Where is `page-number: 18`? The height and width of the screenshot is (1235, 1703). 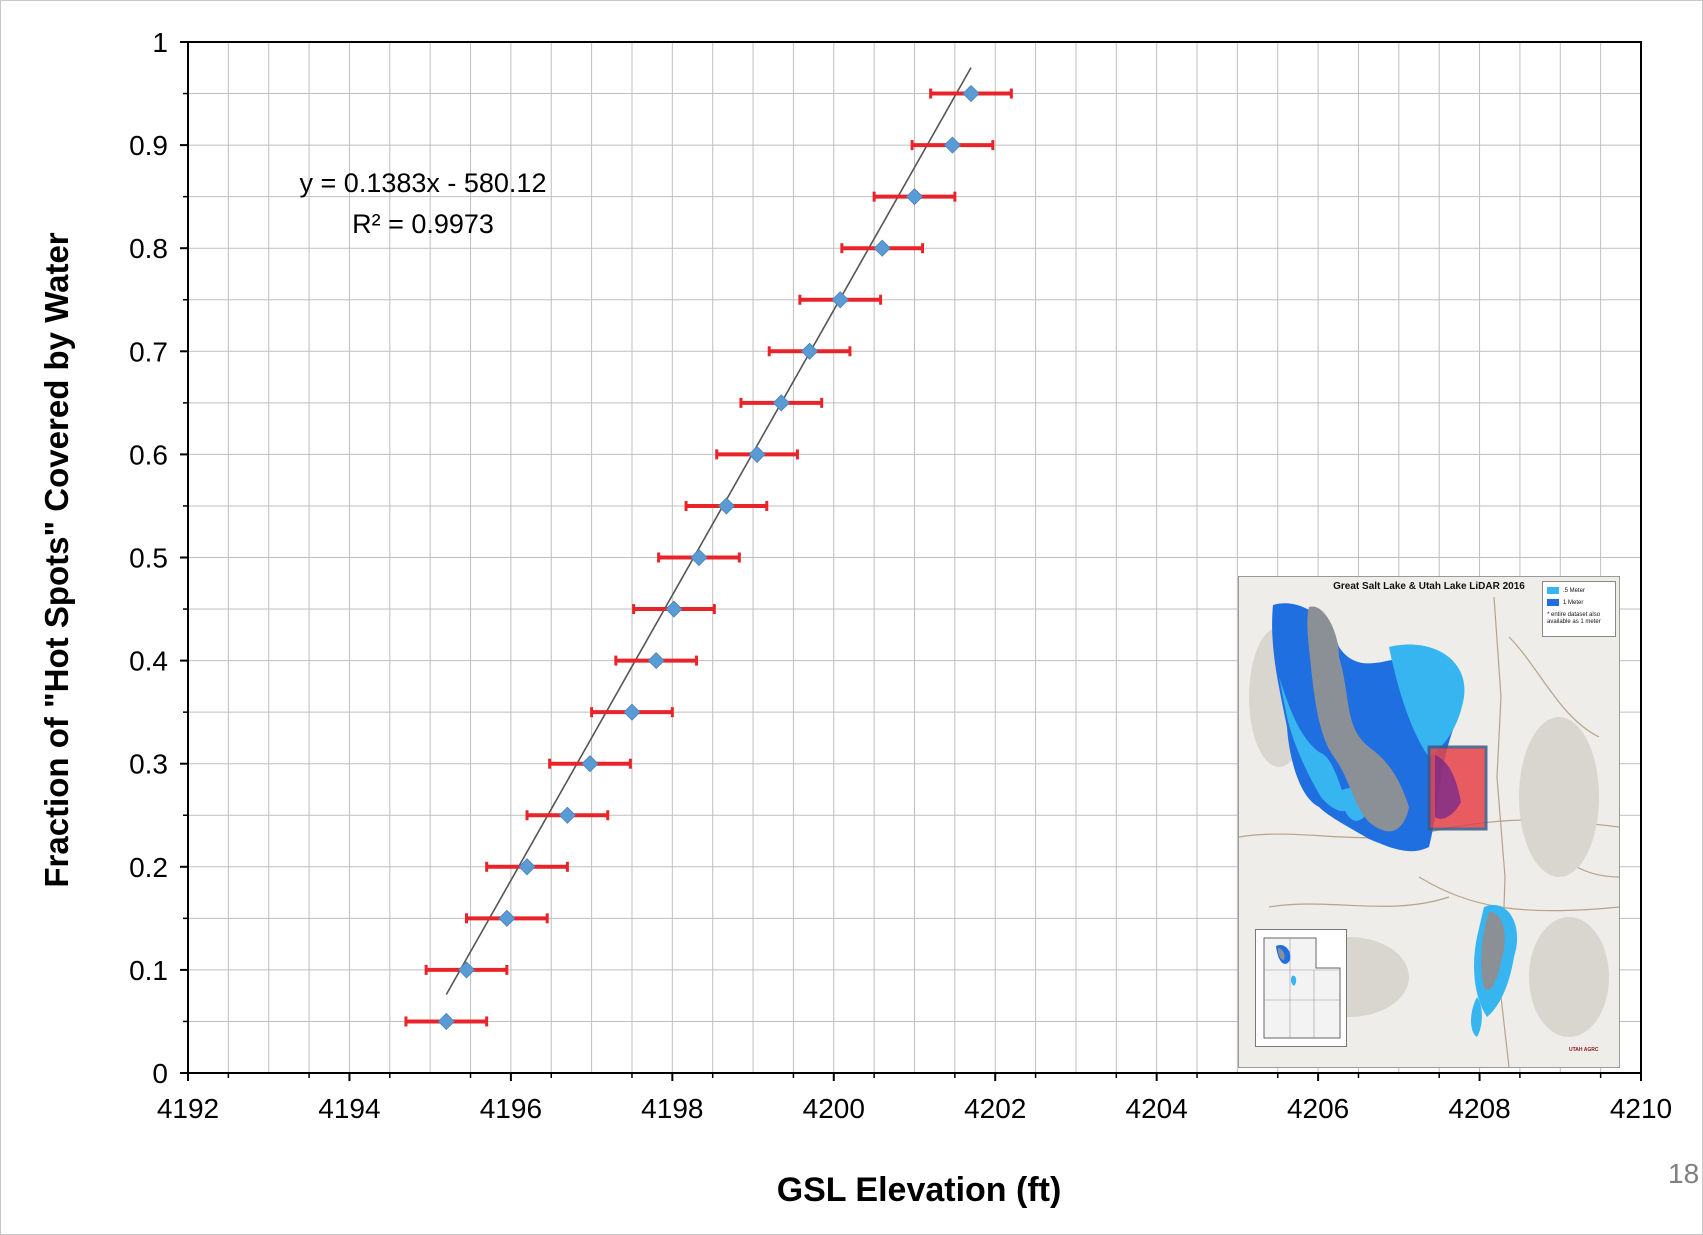 page-number: 18 is located at coordinates (1684, 1173).